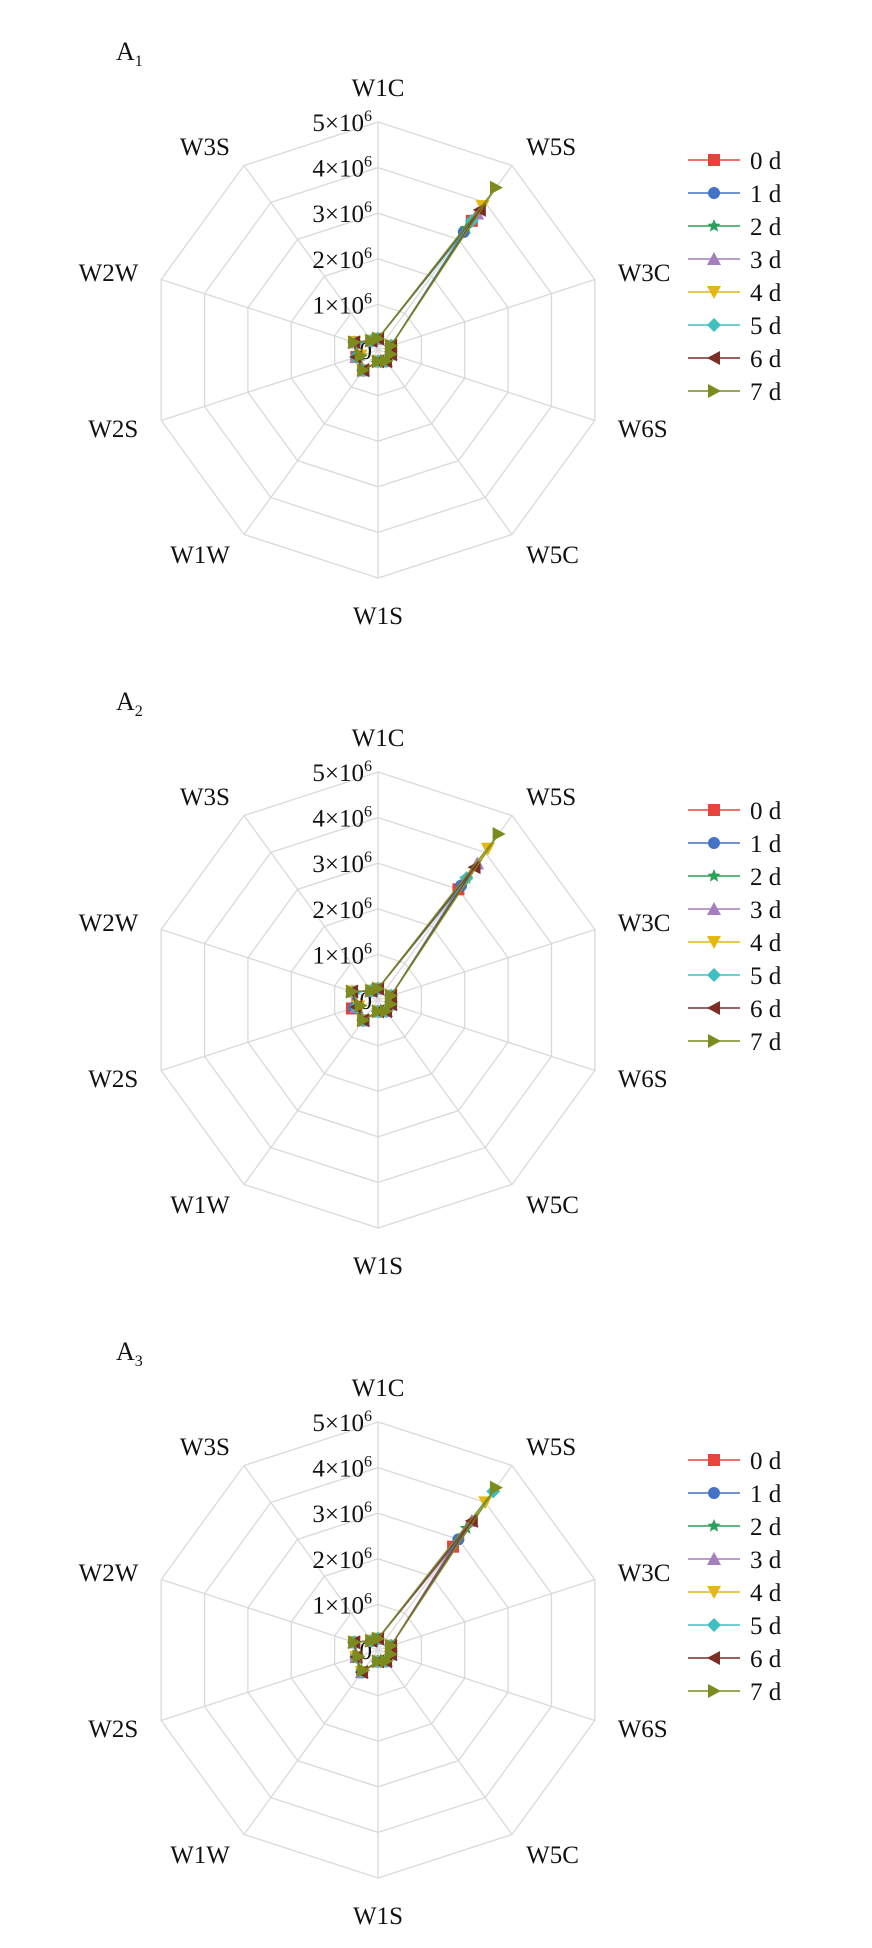  Describe the element at coordinates (129, 53) in the screenshot. I see `panel-label: A1` at that location.